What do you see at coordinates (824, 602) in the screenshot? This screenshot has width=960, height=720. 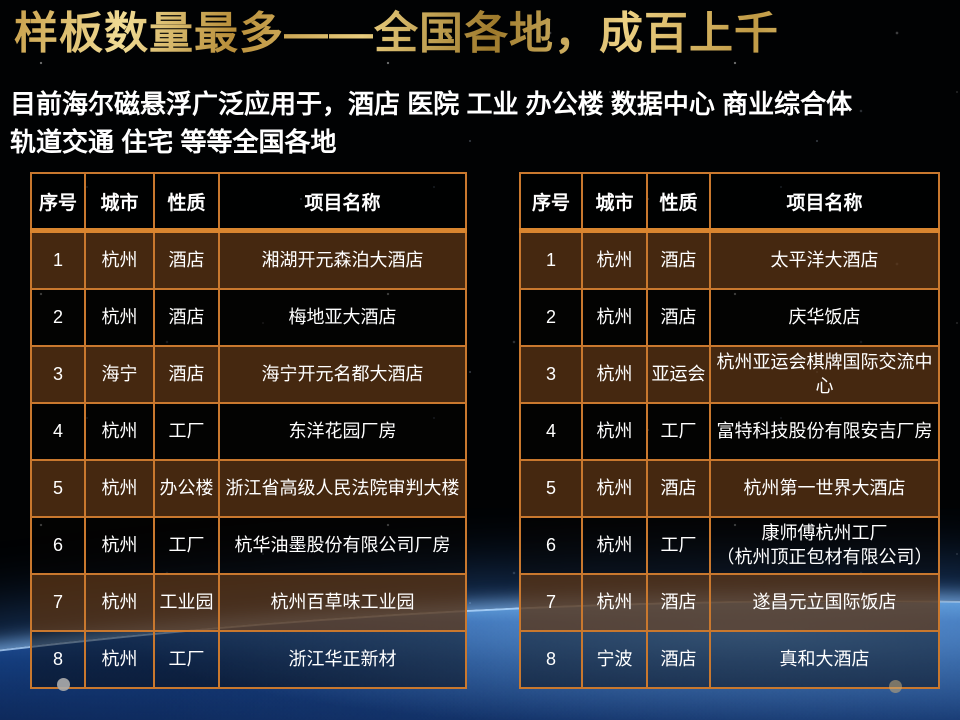 I see `cell-project-name: 遂昌元立国际饭店` at bounding box center [824, 602].